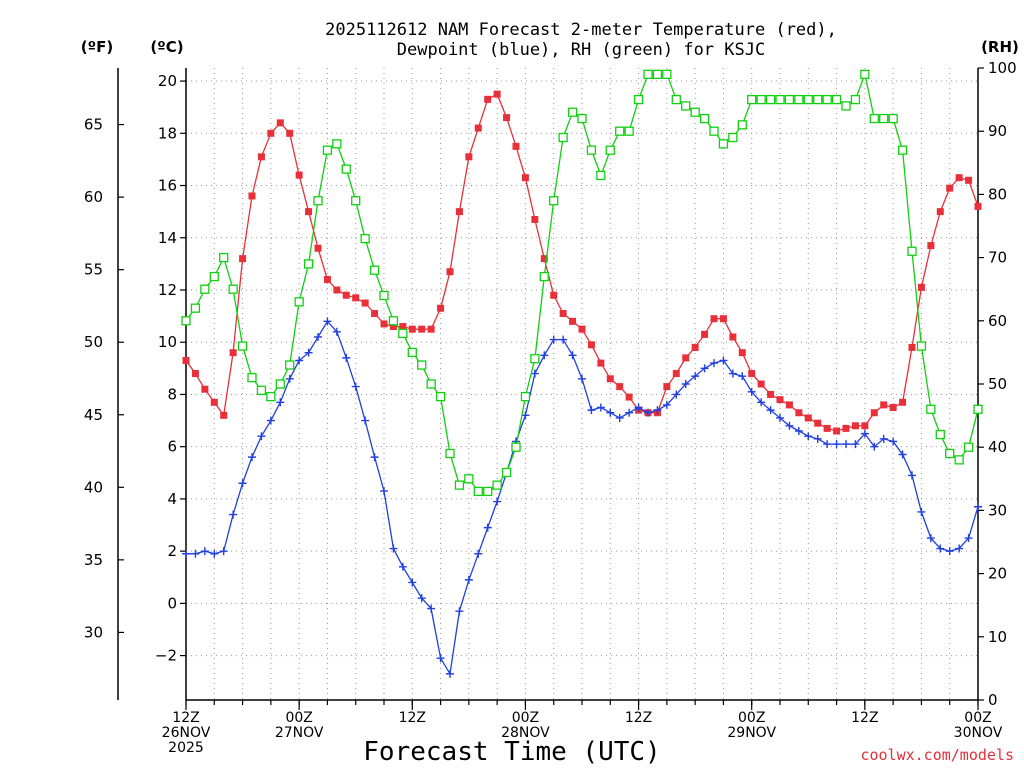 The width and height of the screenshot is (1024, 768). What do you see at coordinates (751, 733) in the screenshot?
I see `x-tick-label: 29NOV` at bounding box center [751, 733].